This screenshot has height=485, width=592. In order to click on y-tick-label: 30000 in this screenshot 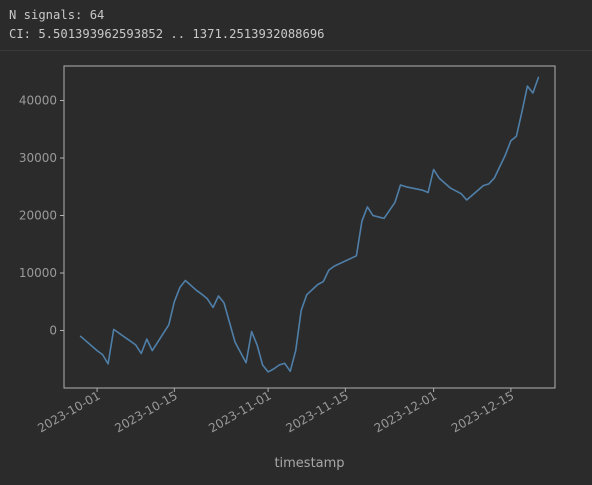, I will do `click(38, 158)`.